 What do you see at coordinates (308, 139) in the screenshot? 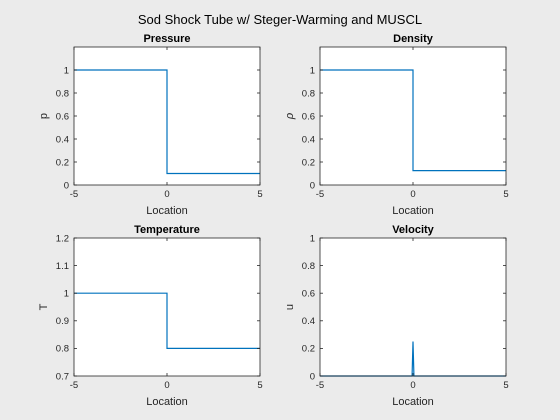
I see `density-y-tick-label: 0.4` at bounding box center [308, 139].